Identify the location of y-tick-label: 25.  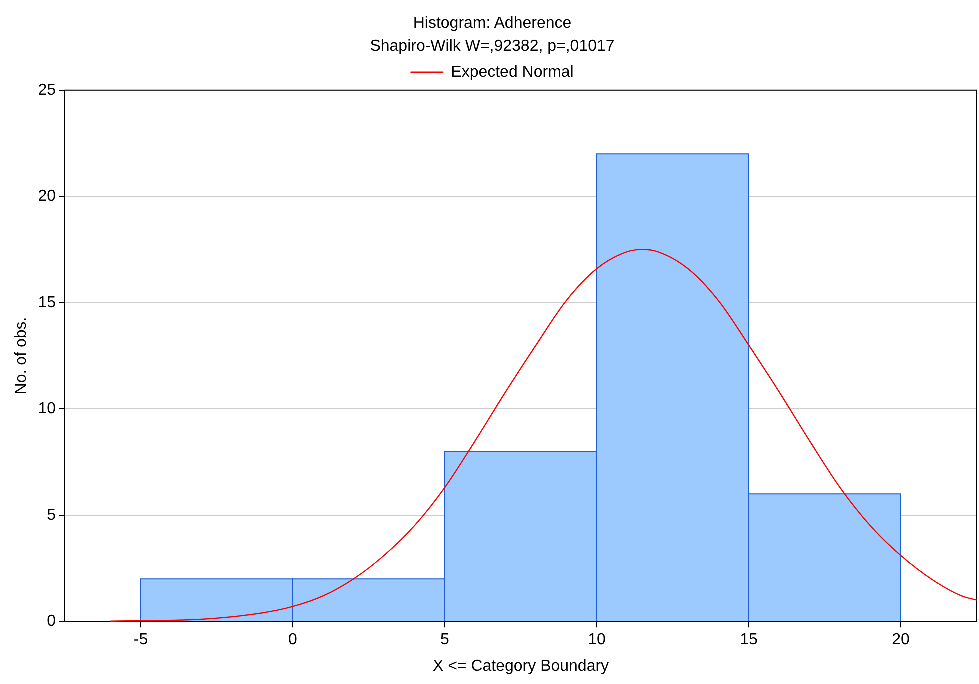
(47, 90).